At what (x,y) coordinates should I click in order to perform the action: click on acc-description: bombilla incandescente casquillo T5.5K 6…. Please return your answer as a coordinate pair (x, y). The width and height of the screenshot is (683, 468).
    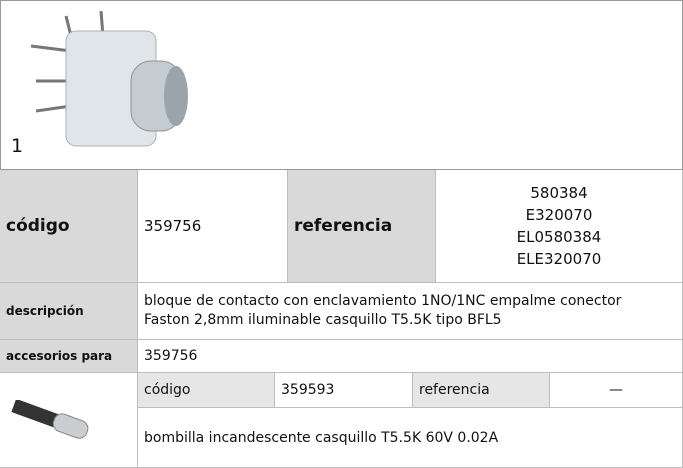
    Looking at the image, I should click on (410, 438).